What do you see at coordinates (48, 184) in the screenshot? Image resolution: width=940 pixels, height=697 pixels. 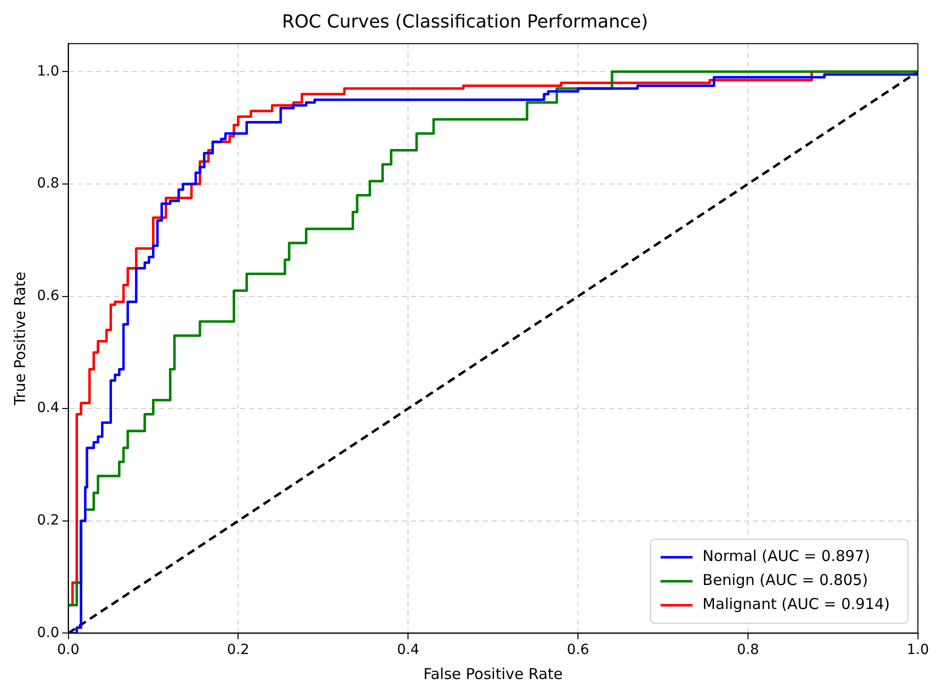 I see `y-tick-label: 0.8` at bounding box center [48, 184].